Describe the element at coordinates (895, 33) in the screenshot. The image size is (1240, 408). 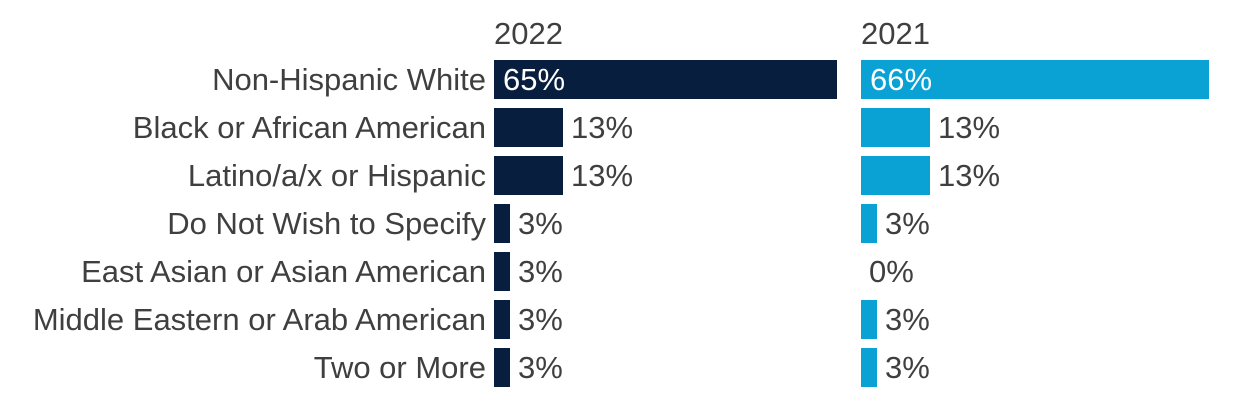
I see `series-header-2021: 2021` at that location.